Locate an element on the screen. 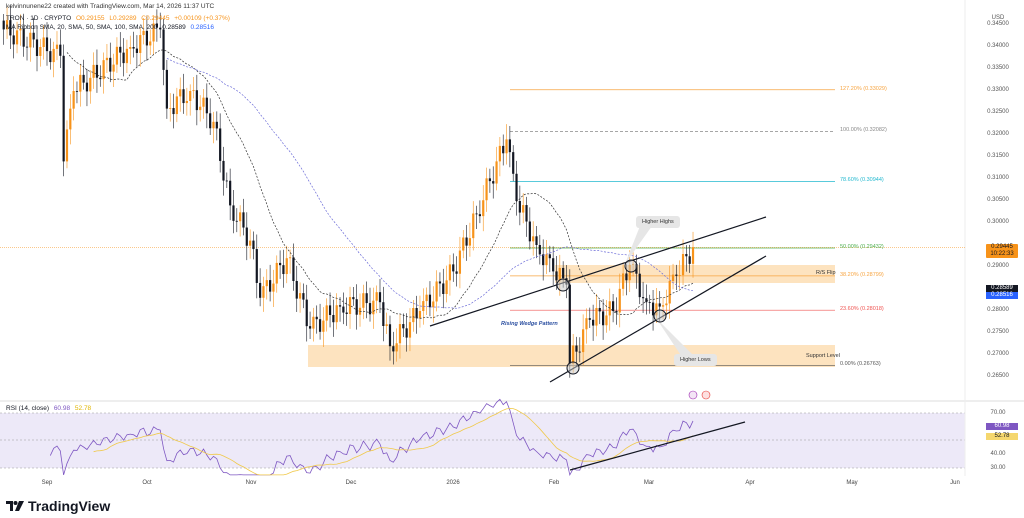  time-tick: May is located at coordinates (852, 483).